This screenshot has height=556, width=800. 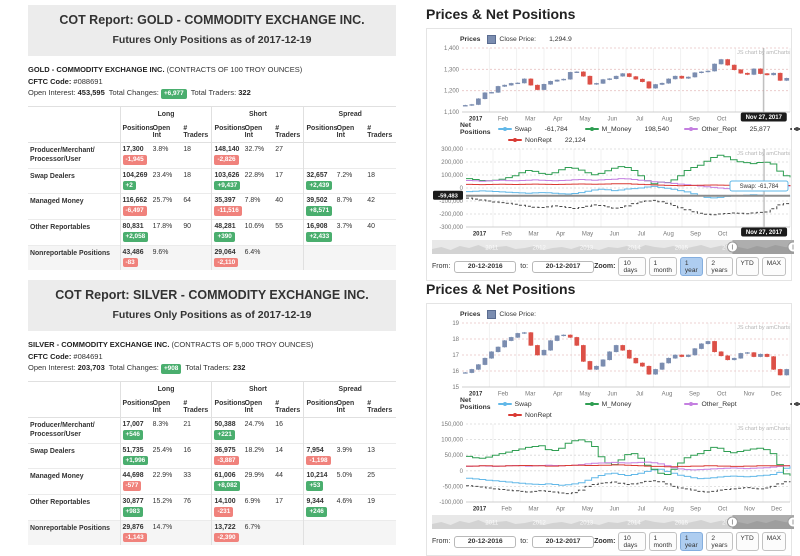 I want to click on column-header: Positions, so click(x=136, y=132).